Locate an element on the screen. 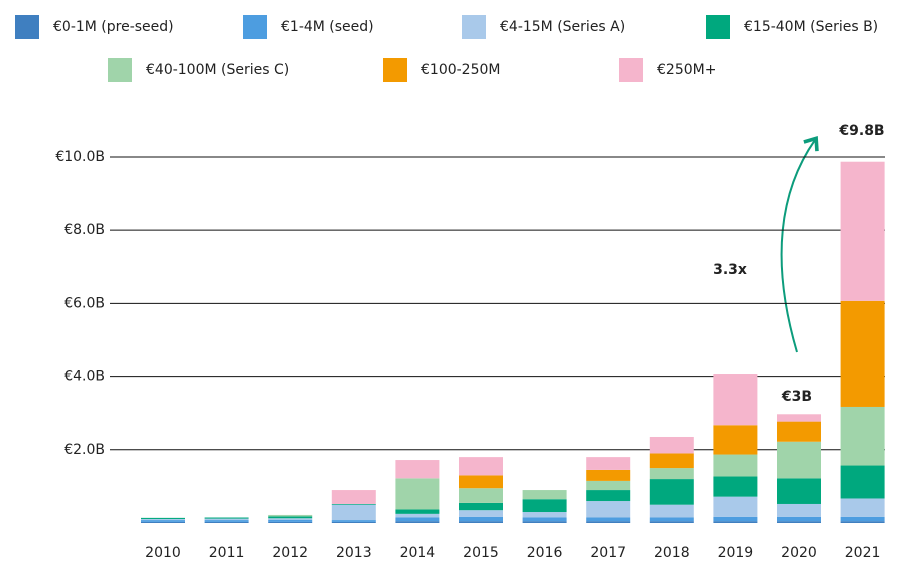  x-tick-label: 2015 is located at coordinates (481, 553).